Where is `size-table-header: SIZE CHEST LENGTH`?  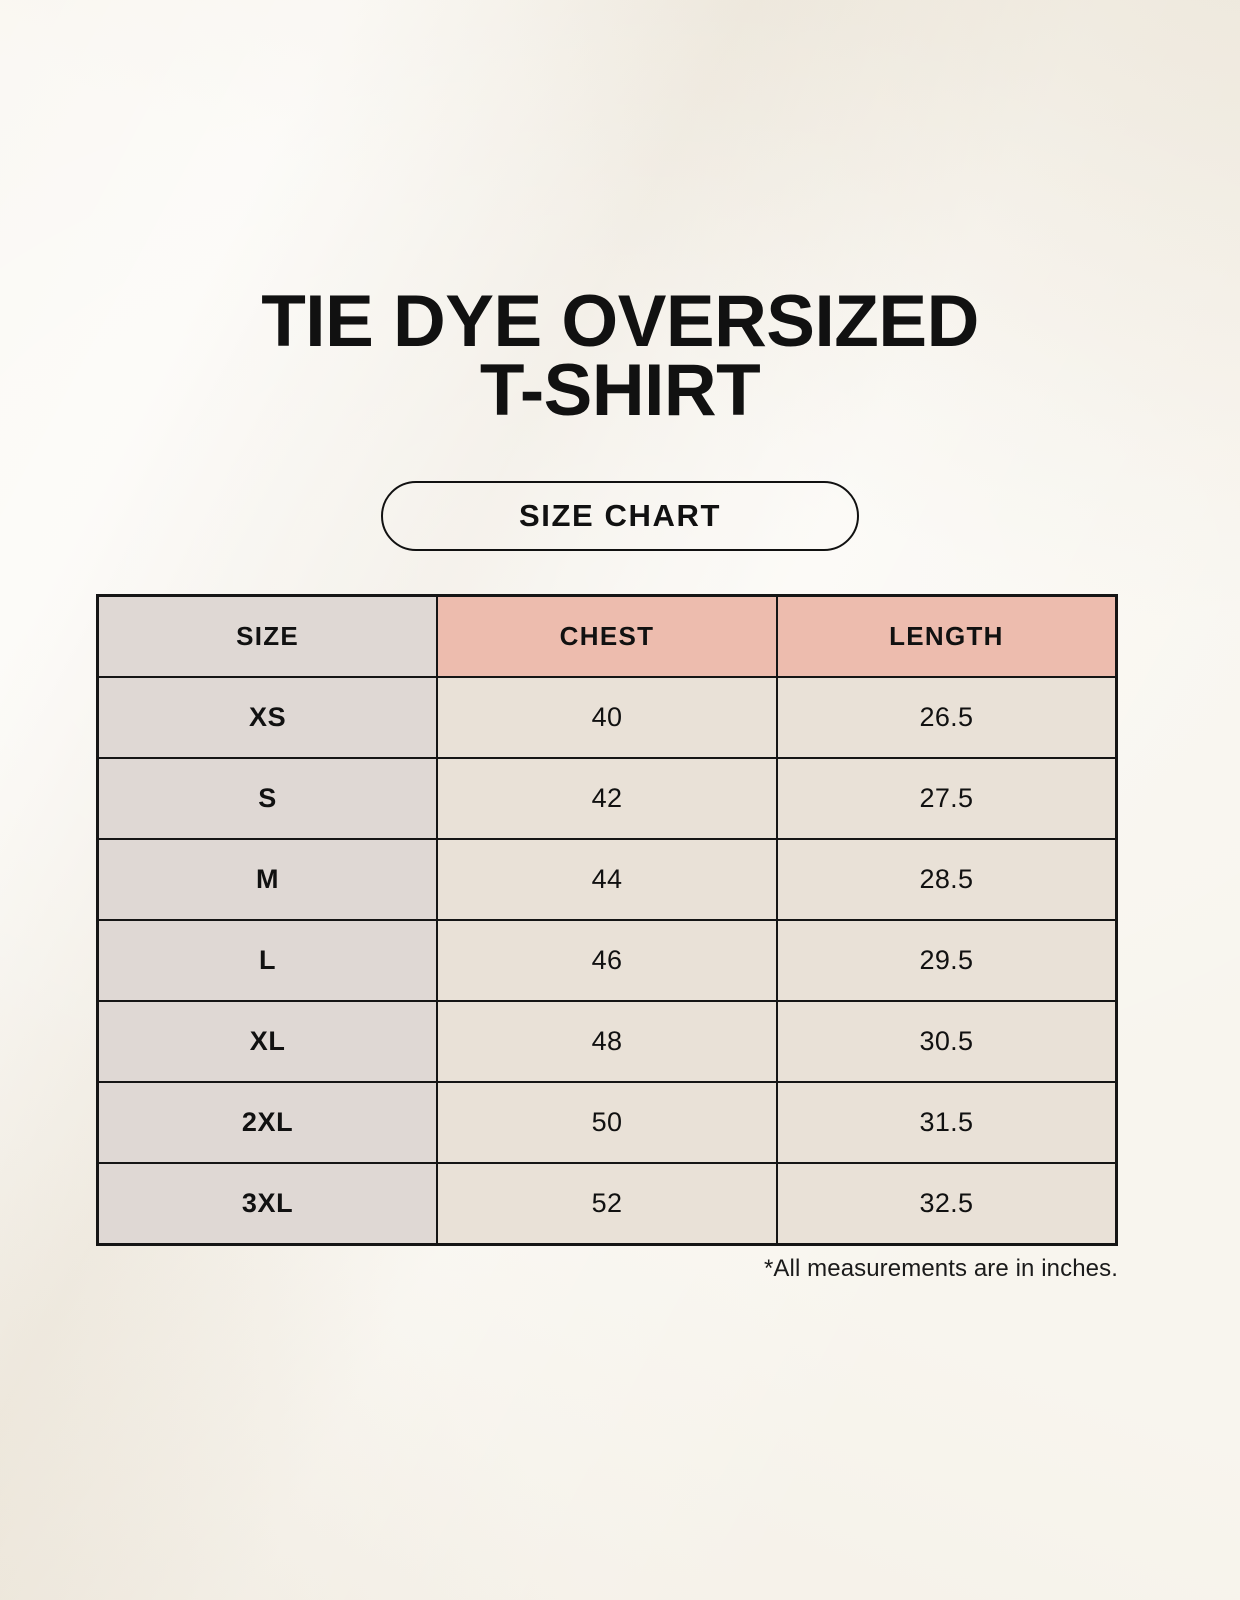
size-table-header: SIZE CHEST LENGTH is located at coordinates (607, 636).